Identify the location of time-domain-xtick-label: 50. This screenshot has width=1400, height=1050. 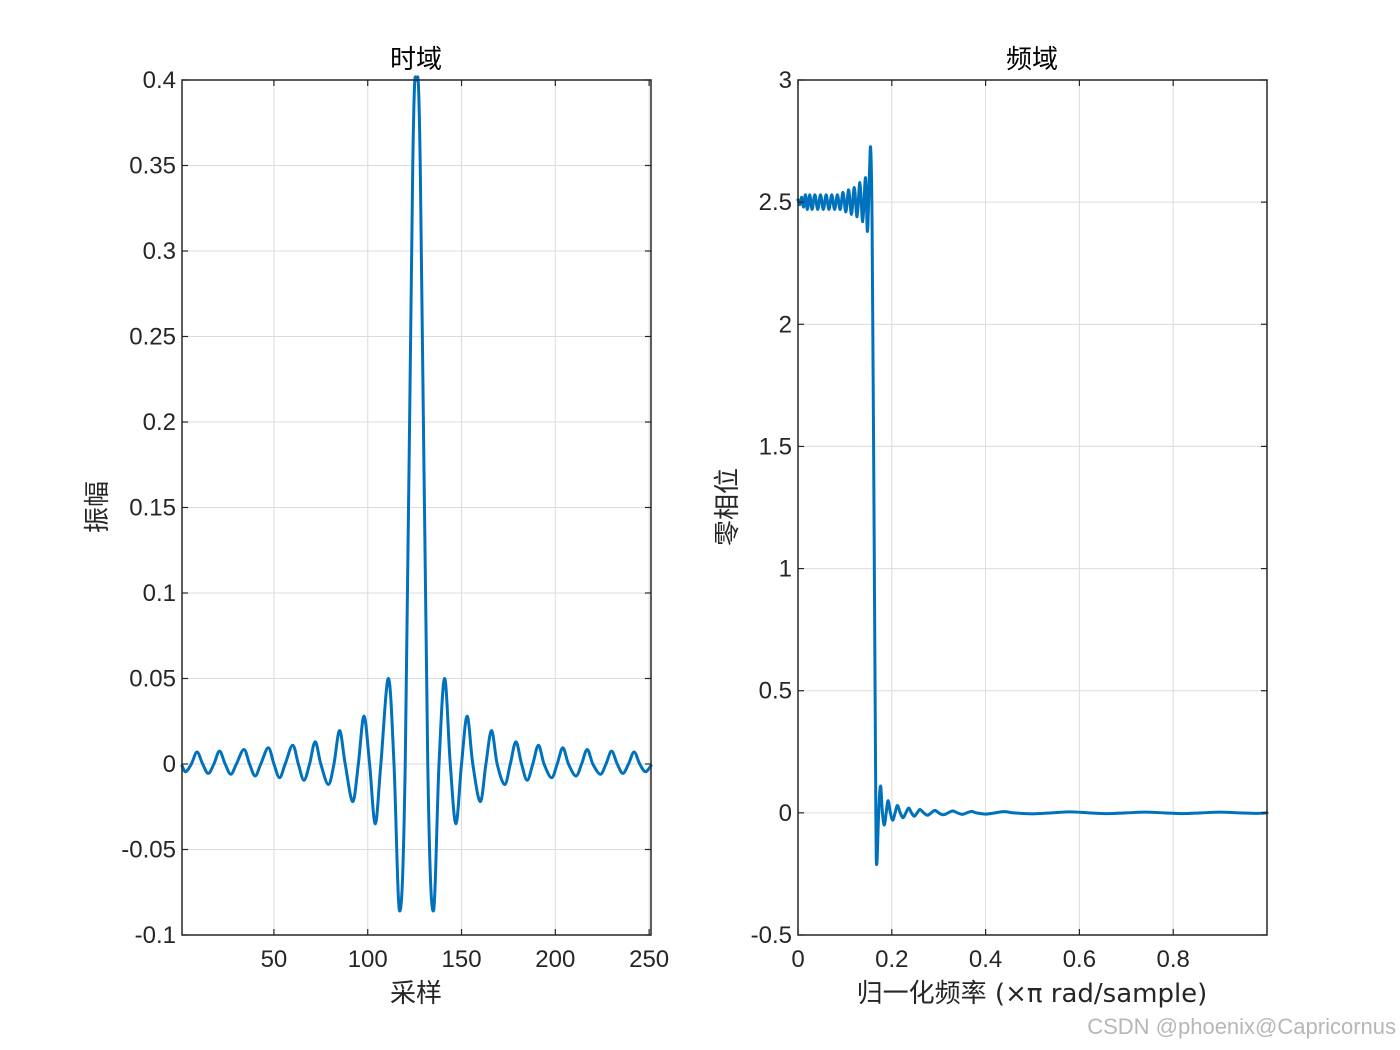
(274, 959).